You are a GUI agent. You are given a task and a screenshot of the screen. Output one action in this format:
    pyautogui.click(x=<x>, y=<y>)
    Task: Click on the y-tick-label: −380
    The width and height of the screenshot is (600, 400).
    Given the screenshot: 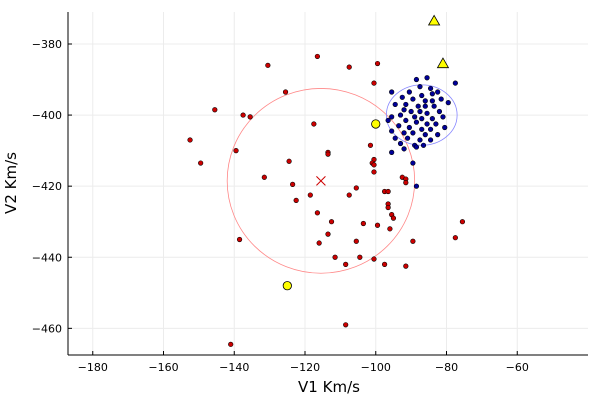 What is the action you would take?
    pyautogui.click(x=47, y=44)
    